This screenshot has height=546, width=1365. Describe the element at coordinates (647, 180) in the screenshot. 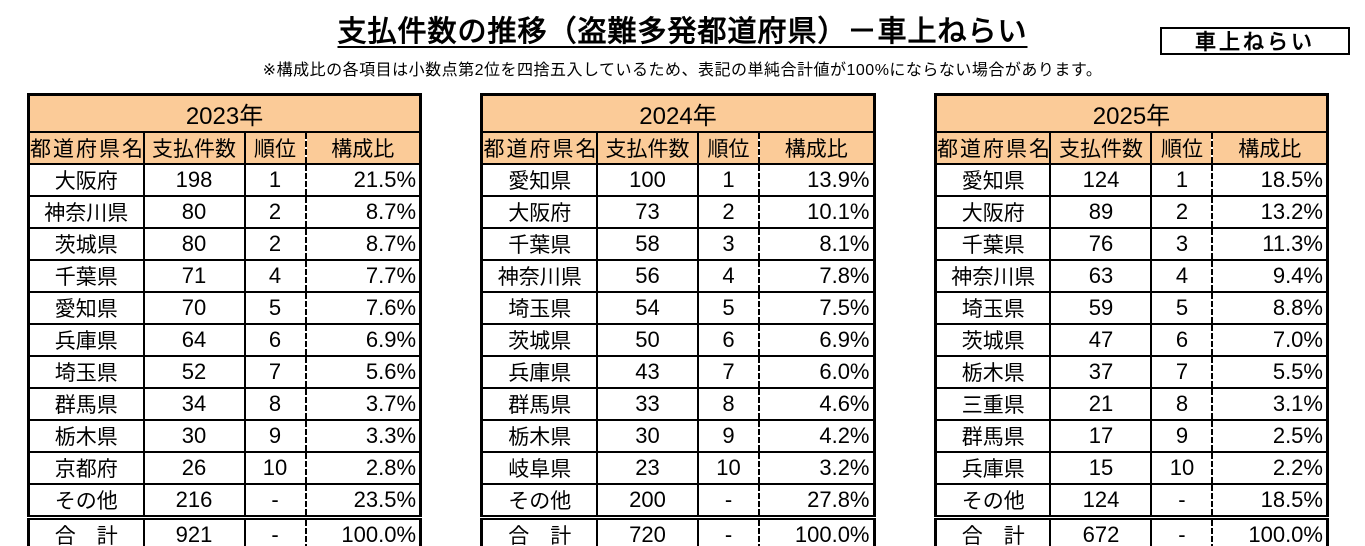

I see `count-cell: 100` at that location.